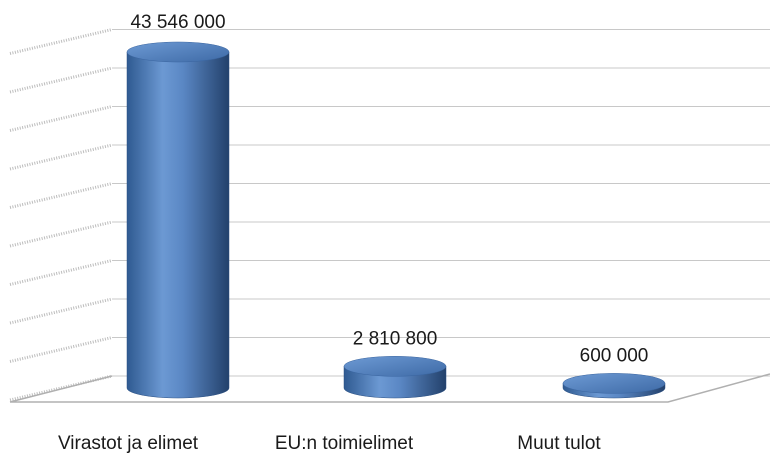 This screenshot has width=770, height=456. What do you see at coordinates (128, 443) in the screenshot?
I see `category-label-1: Virastot ja elimet` at bounding box center [128, 443].